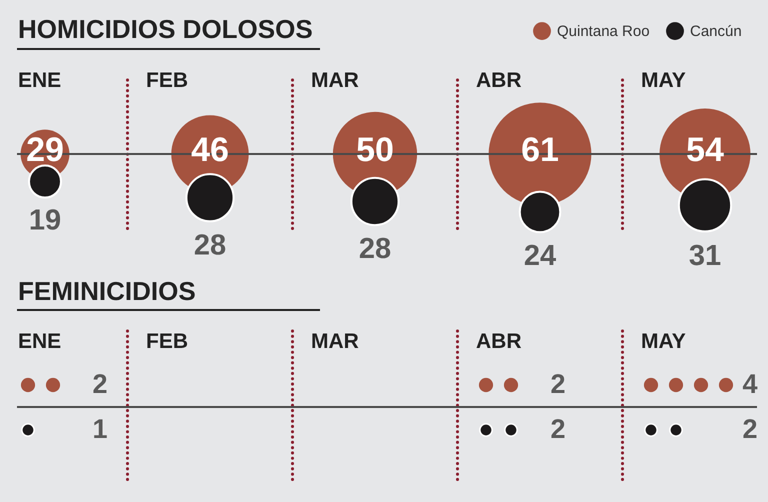 The width and height of the screenshot is (768, 502). What do you see at coordinates (165, 29) in the screenshot?
I see `text: HOMICIDIOS DOLOSOS` at bounding box center [165, 29].